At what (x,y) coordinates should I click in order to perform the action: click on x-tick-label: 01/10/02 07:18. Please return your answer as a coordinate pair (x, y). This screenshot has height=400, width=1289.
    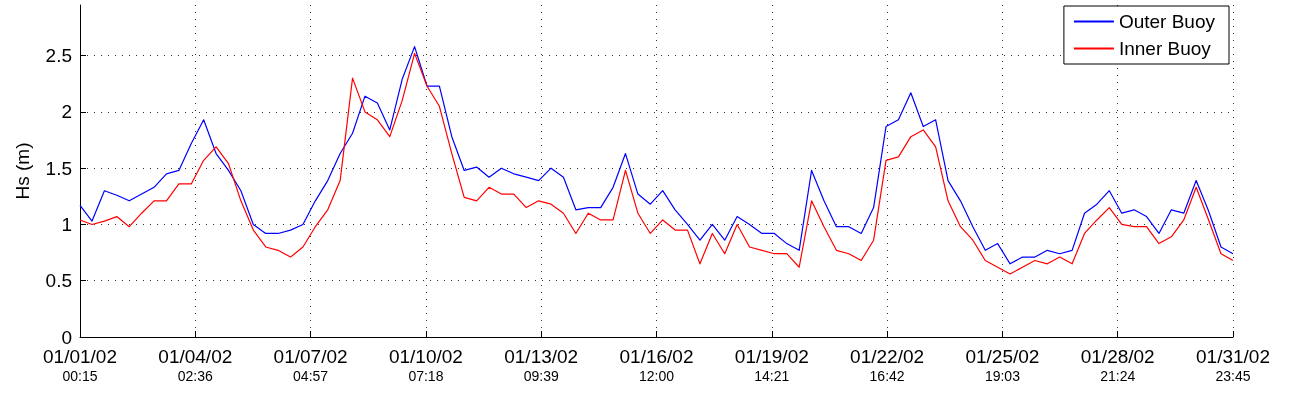
    Looking at the image, I should click on (425, 364).